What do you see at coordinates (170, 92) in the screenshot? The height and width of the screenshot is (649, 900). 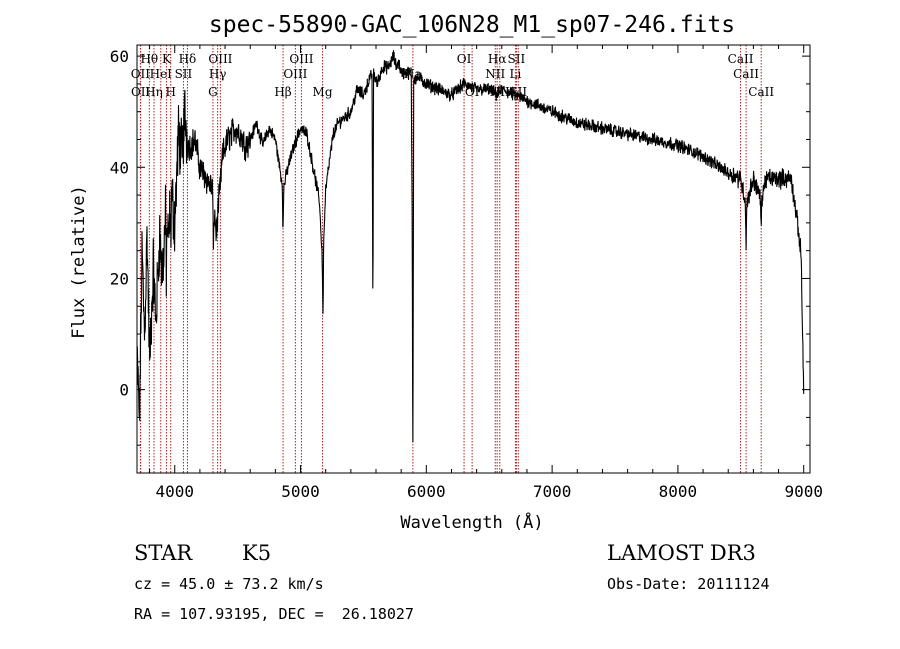 I see `reference-line-label: H` at bounding box center [170, 92].